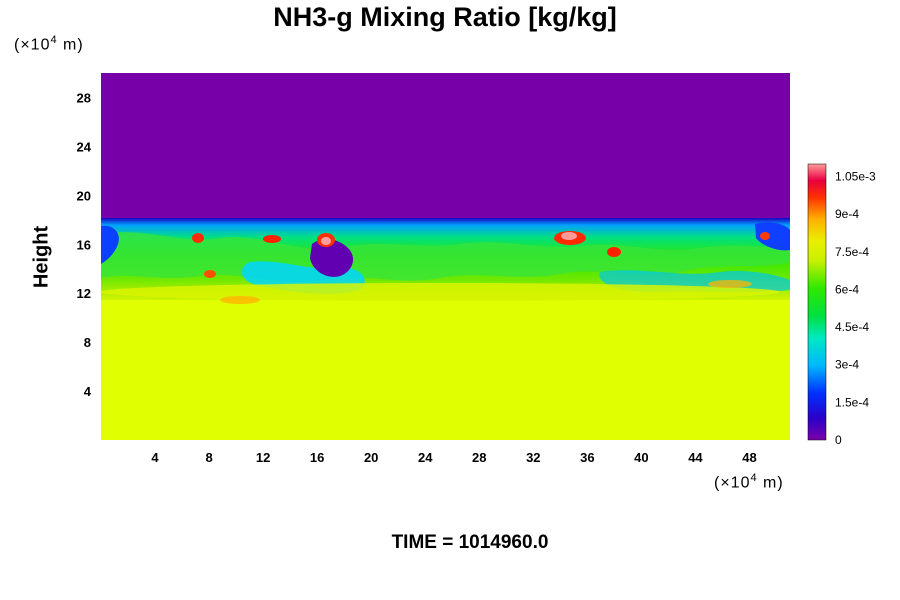 The image size is (900, 600). I want to click on y-axis-ticks: 4 8 12 16 20 24 28, so click(84, 244).